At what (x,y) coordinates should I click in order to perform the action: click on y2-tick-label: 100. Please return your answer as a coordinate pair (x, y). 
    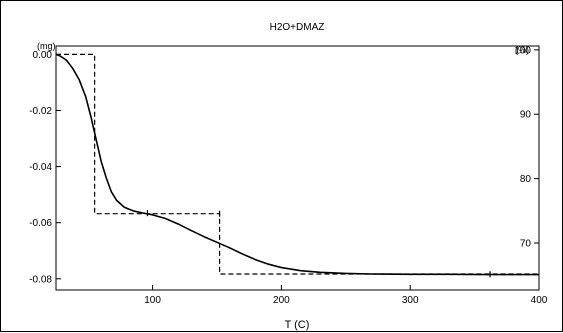
    Looking at the image, I should click on (522, 50).